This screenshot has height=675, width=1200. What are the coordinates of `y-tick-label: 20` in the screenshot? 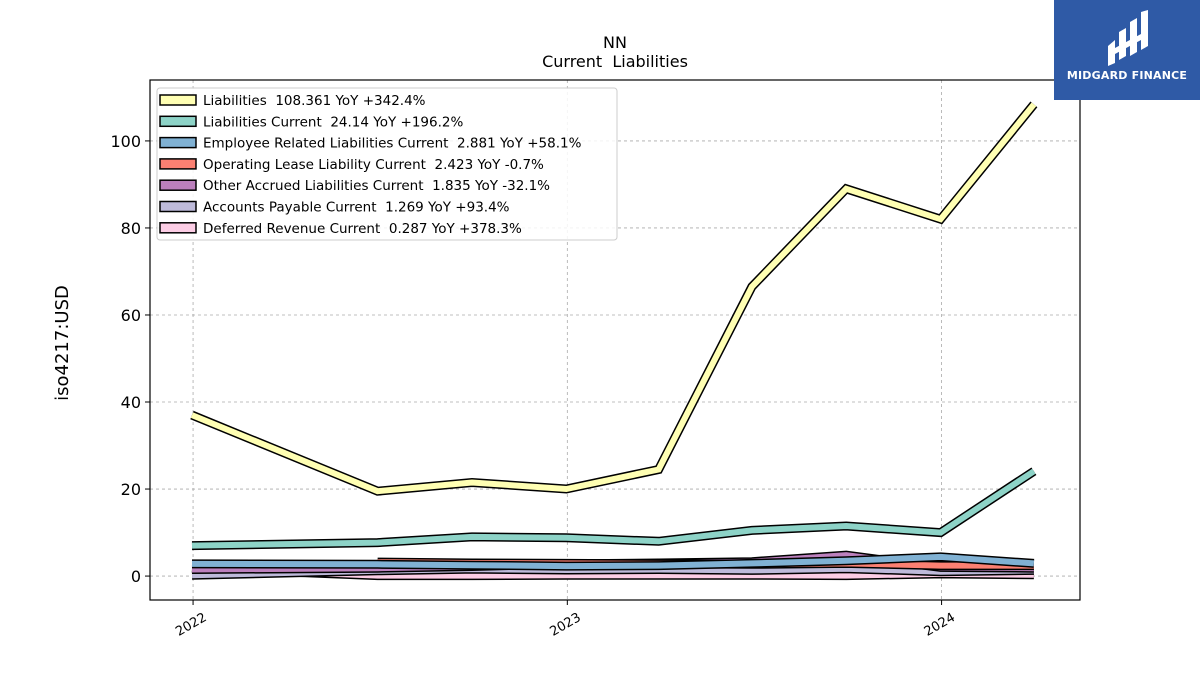 It's located at (131, 489).